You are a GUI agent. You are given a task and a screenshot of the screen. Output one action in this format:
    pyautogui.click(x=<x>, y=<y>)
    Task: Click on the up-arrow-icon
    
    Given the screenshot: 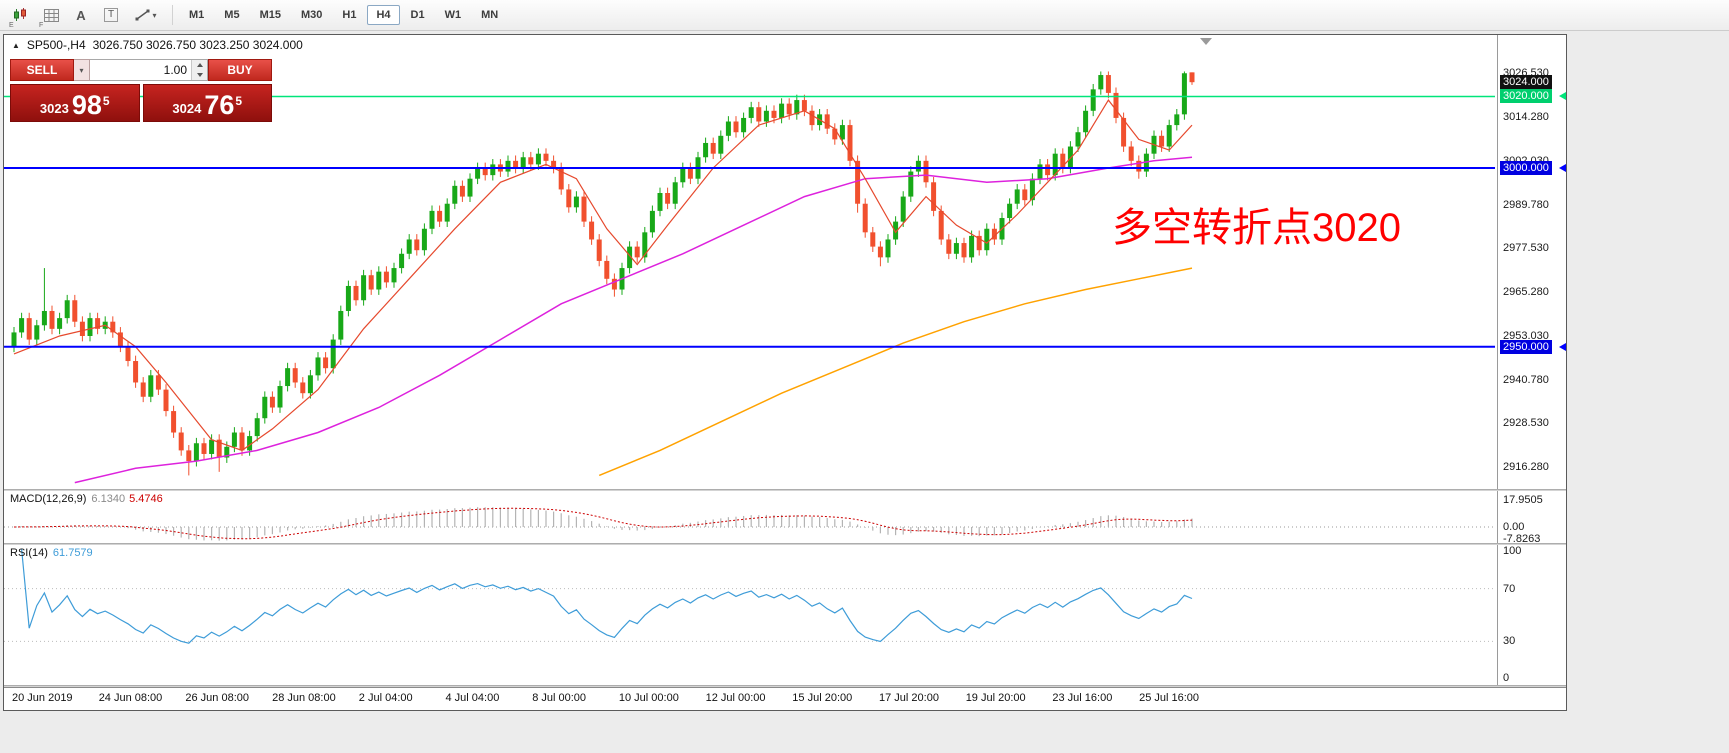 What is the action you would take?
    pyautogui.click(x=199, y=65)
    